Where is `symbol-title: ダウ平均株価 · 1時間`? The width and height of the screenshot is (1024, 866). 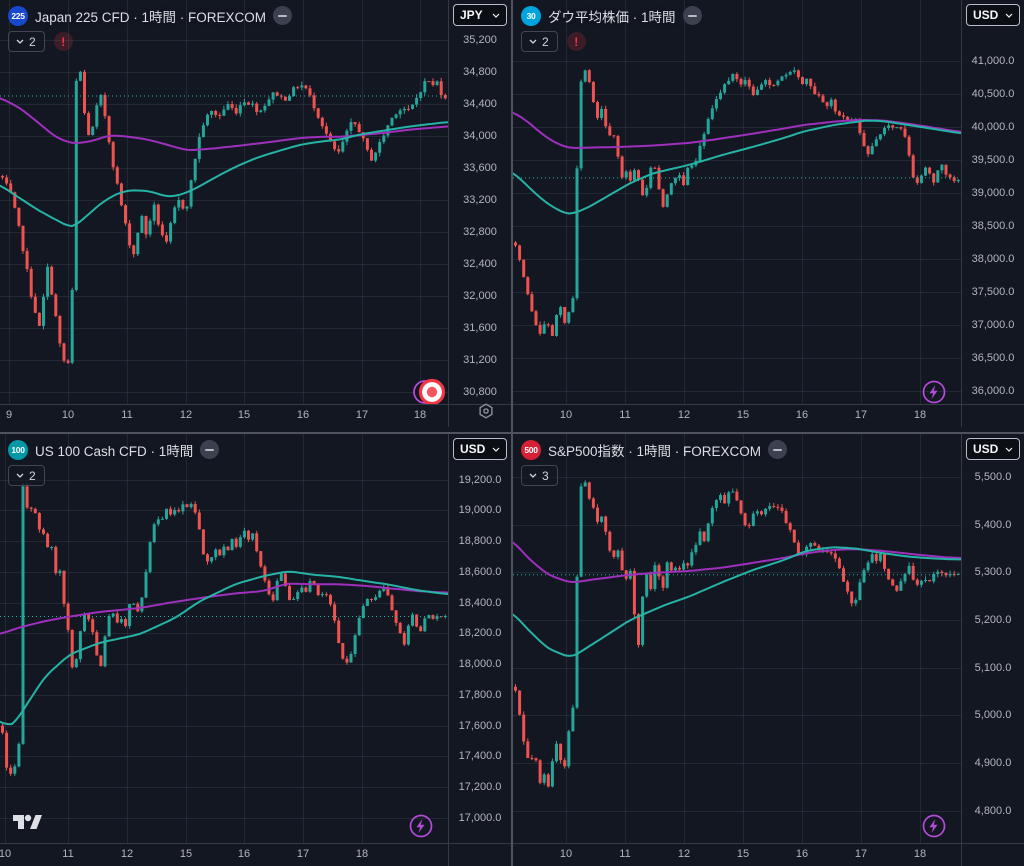 symbol-title: ダウ平均株価 · 1時間 is located at coordinates (612, 17).